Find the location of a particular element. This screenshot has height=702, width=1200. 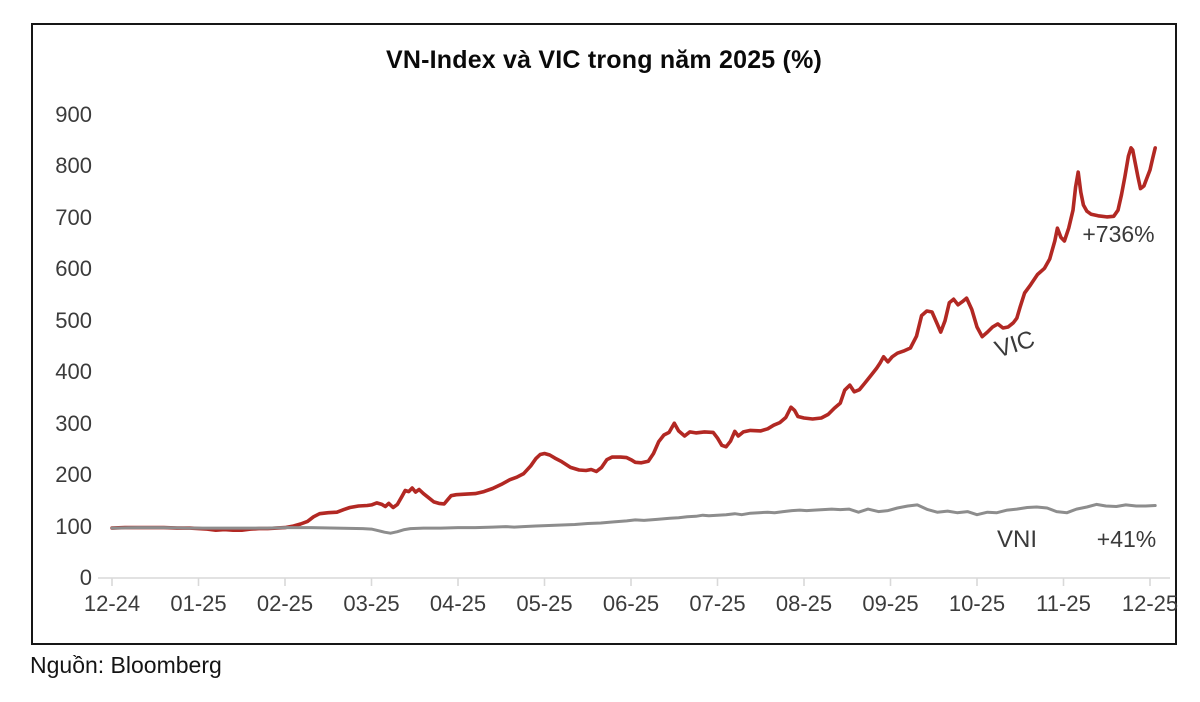

x-axis-tick-label: 12-25 is located at coordinates (1150, 603).